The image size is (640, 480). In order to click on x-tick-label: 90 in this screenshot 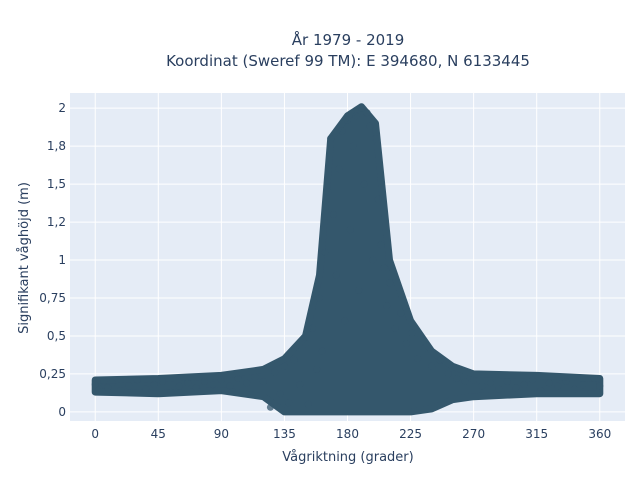, I will do `click(221, 434)`.